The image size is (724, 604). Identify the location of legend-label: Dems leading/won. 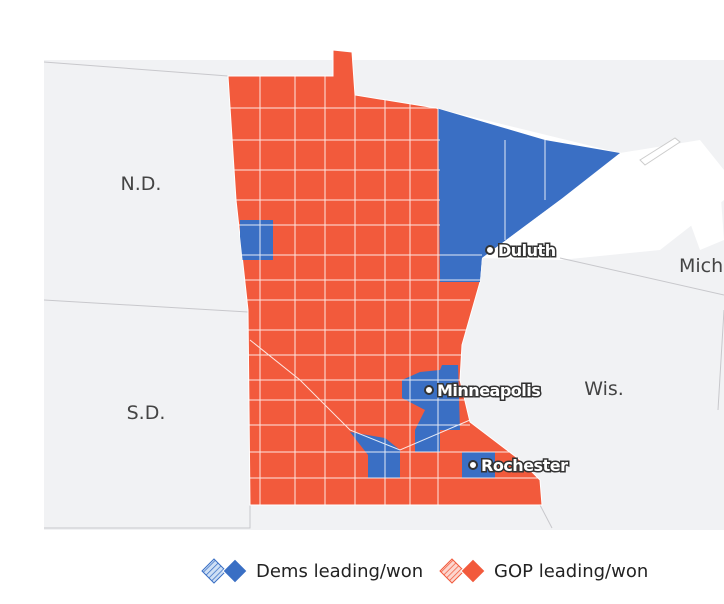
(339, 571).